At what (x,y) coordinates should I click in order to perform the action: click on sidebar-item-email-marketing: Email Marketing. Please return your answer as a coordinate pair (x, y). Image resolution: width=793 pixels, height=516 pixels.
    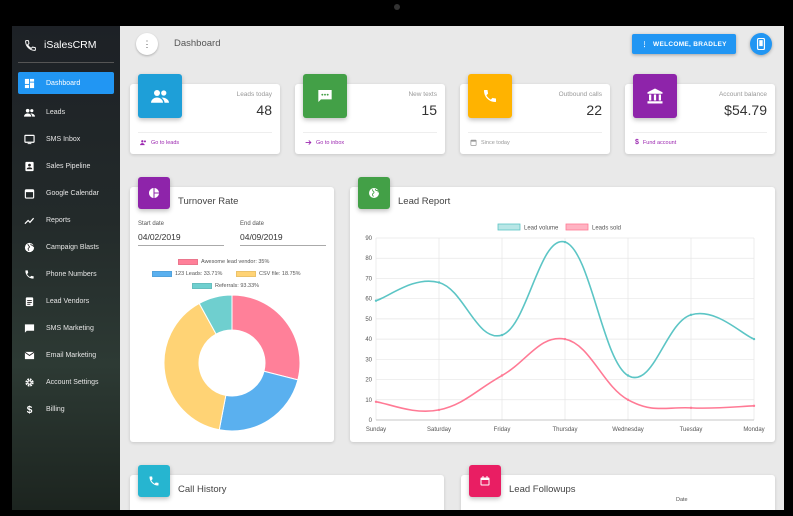
    Looking at the image, I should click on (66, 355).